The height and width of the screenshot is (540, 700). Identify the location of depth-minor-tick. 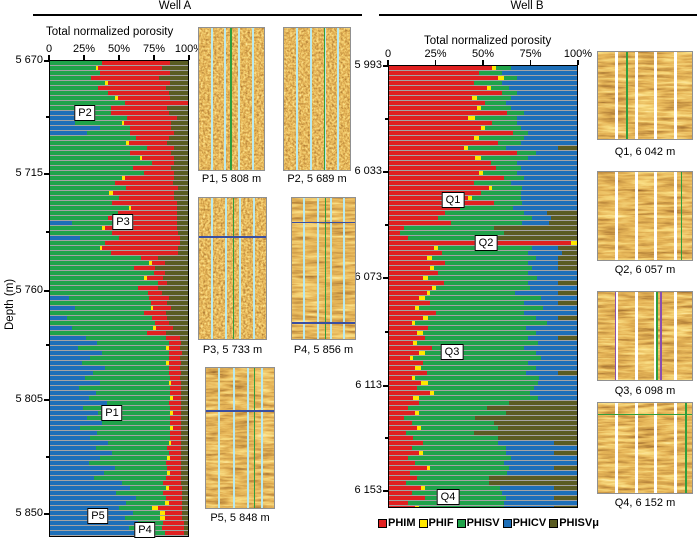
(47, 457).